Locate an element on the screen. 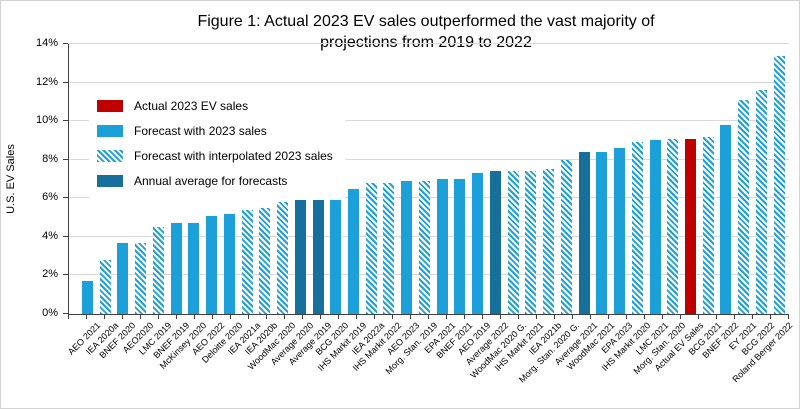 The image size is (800, 409). bar-ihs-markit-2019 is located at coordinates (354, 251).